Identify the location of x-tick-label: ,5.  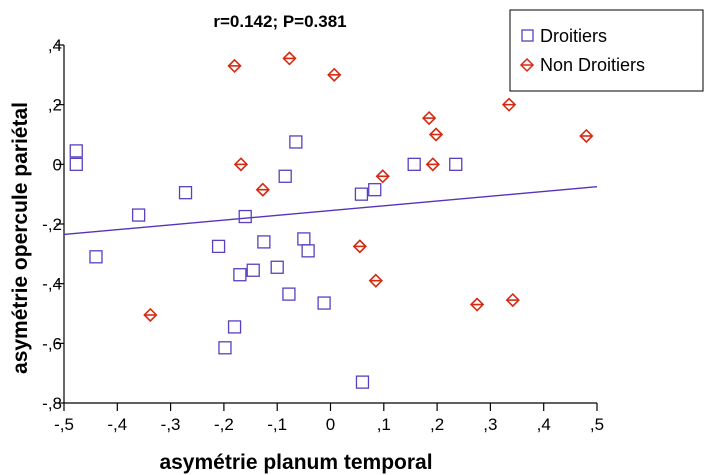
(597, 424).